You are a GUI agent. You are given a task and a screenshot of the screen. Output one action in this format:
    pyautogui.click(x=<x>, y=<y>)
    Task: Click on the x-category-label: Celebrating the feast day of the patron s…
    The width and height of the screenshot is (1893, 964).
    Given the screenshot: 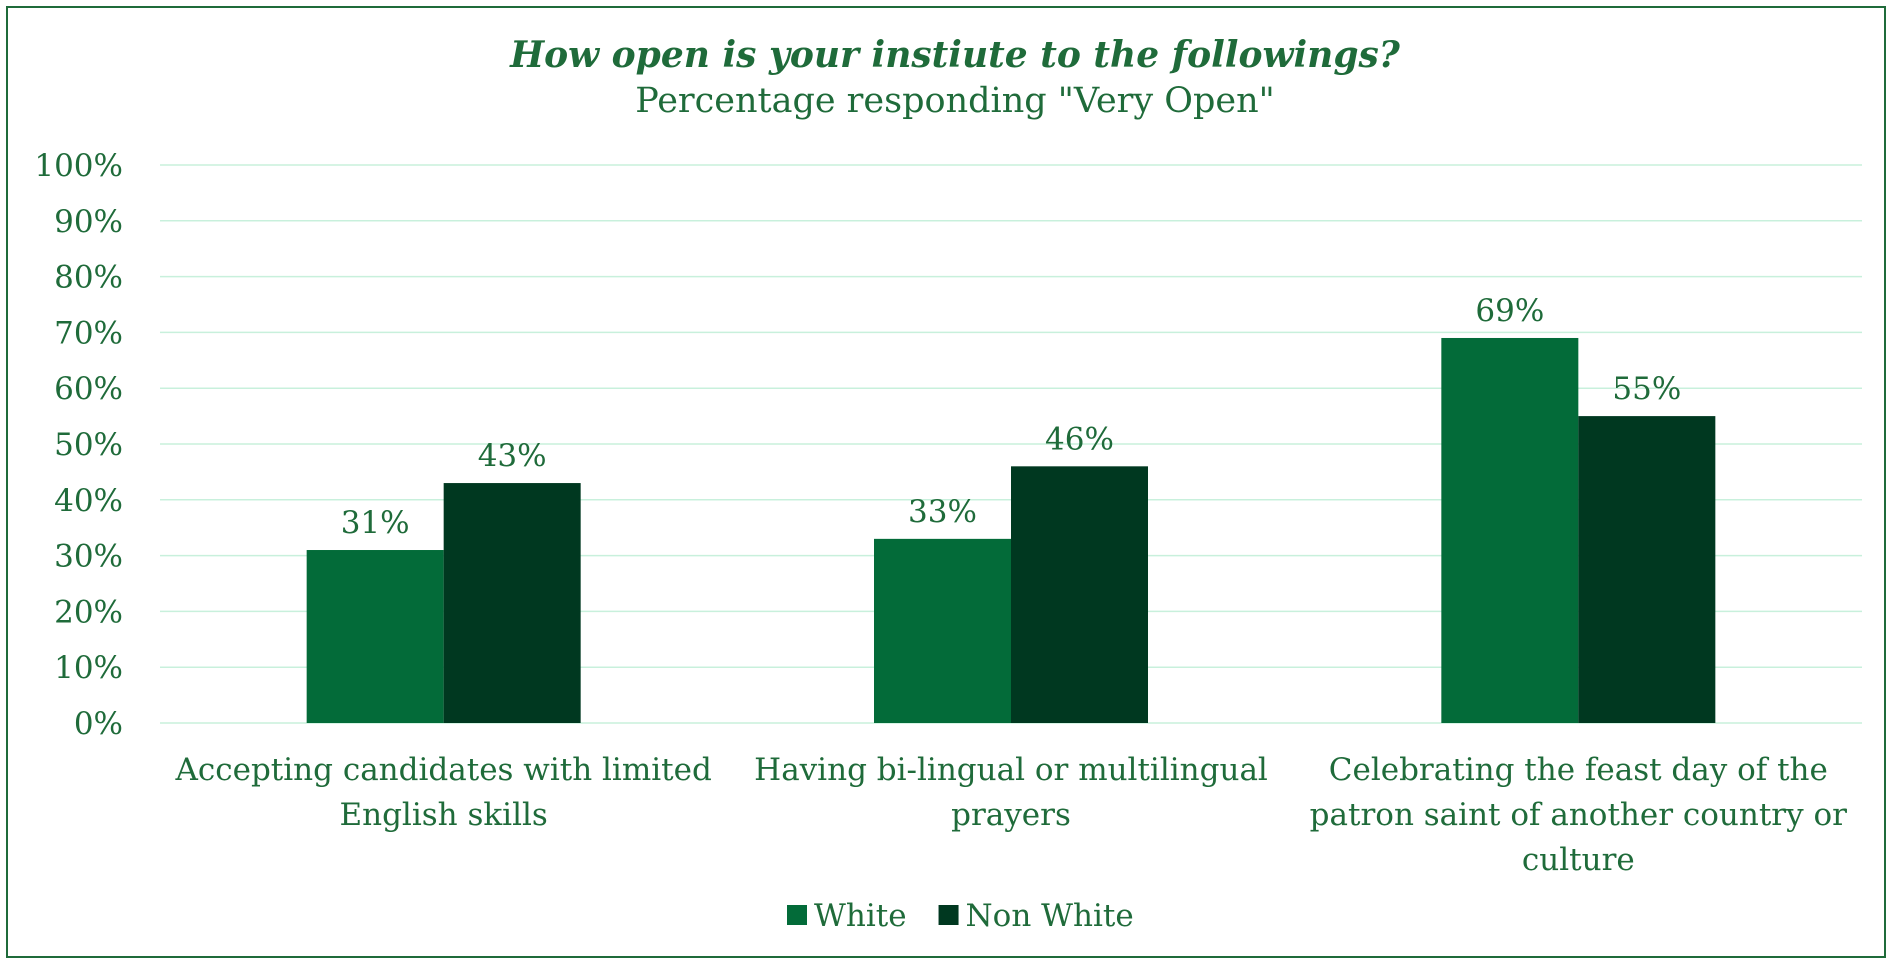 What is the action you would take?
    pyautogui.click(x=1578, y=815)
    